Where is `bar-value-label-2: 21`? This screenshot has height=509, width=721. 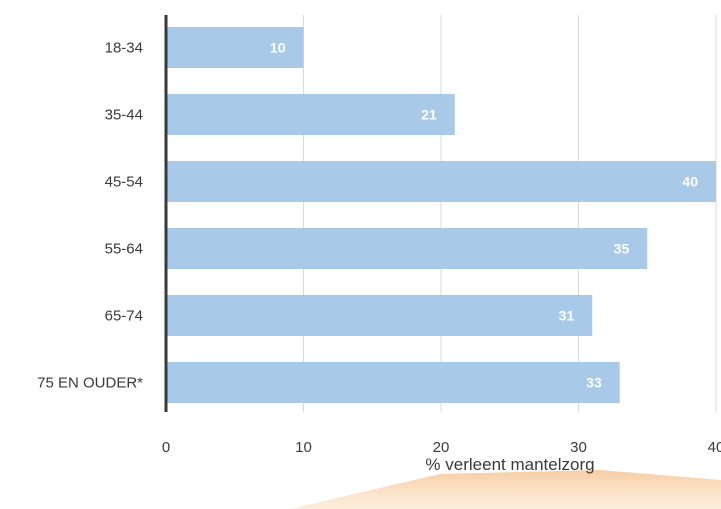 bar-value-label-2: 21 is located at coordinates (429, 115).